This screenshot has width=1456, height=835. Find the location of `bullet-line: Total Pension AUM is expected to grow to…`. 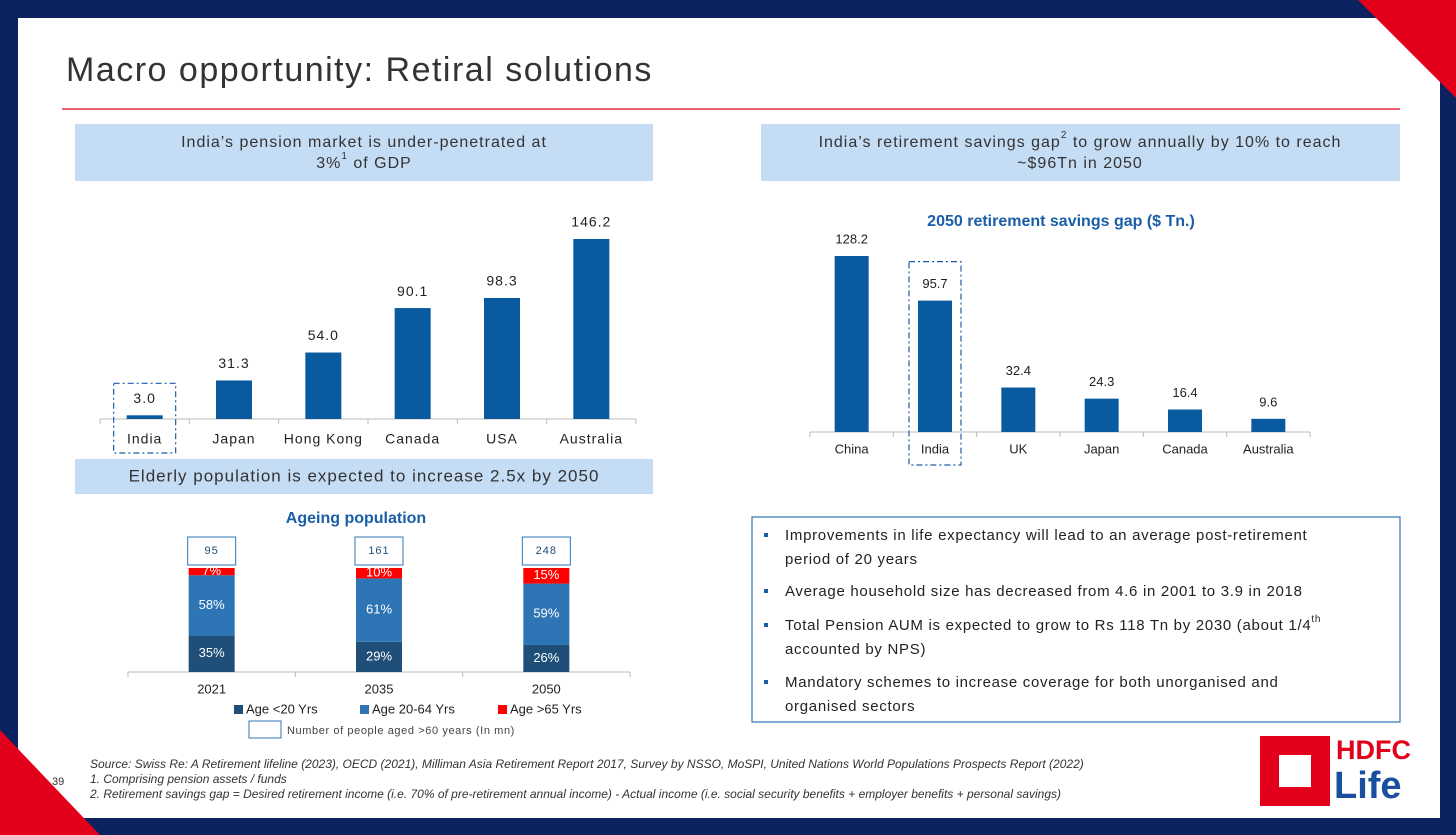

bullet-line: Total Pension AUM is expected to grow to… is located at coordinates (1048, 625).